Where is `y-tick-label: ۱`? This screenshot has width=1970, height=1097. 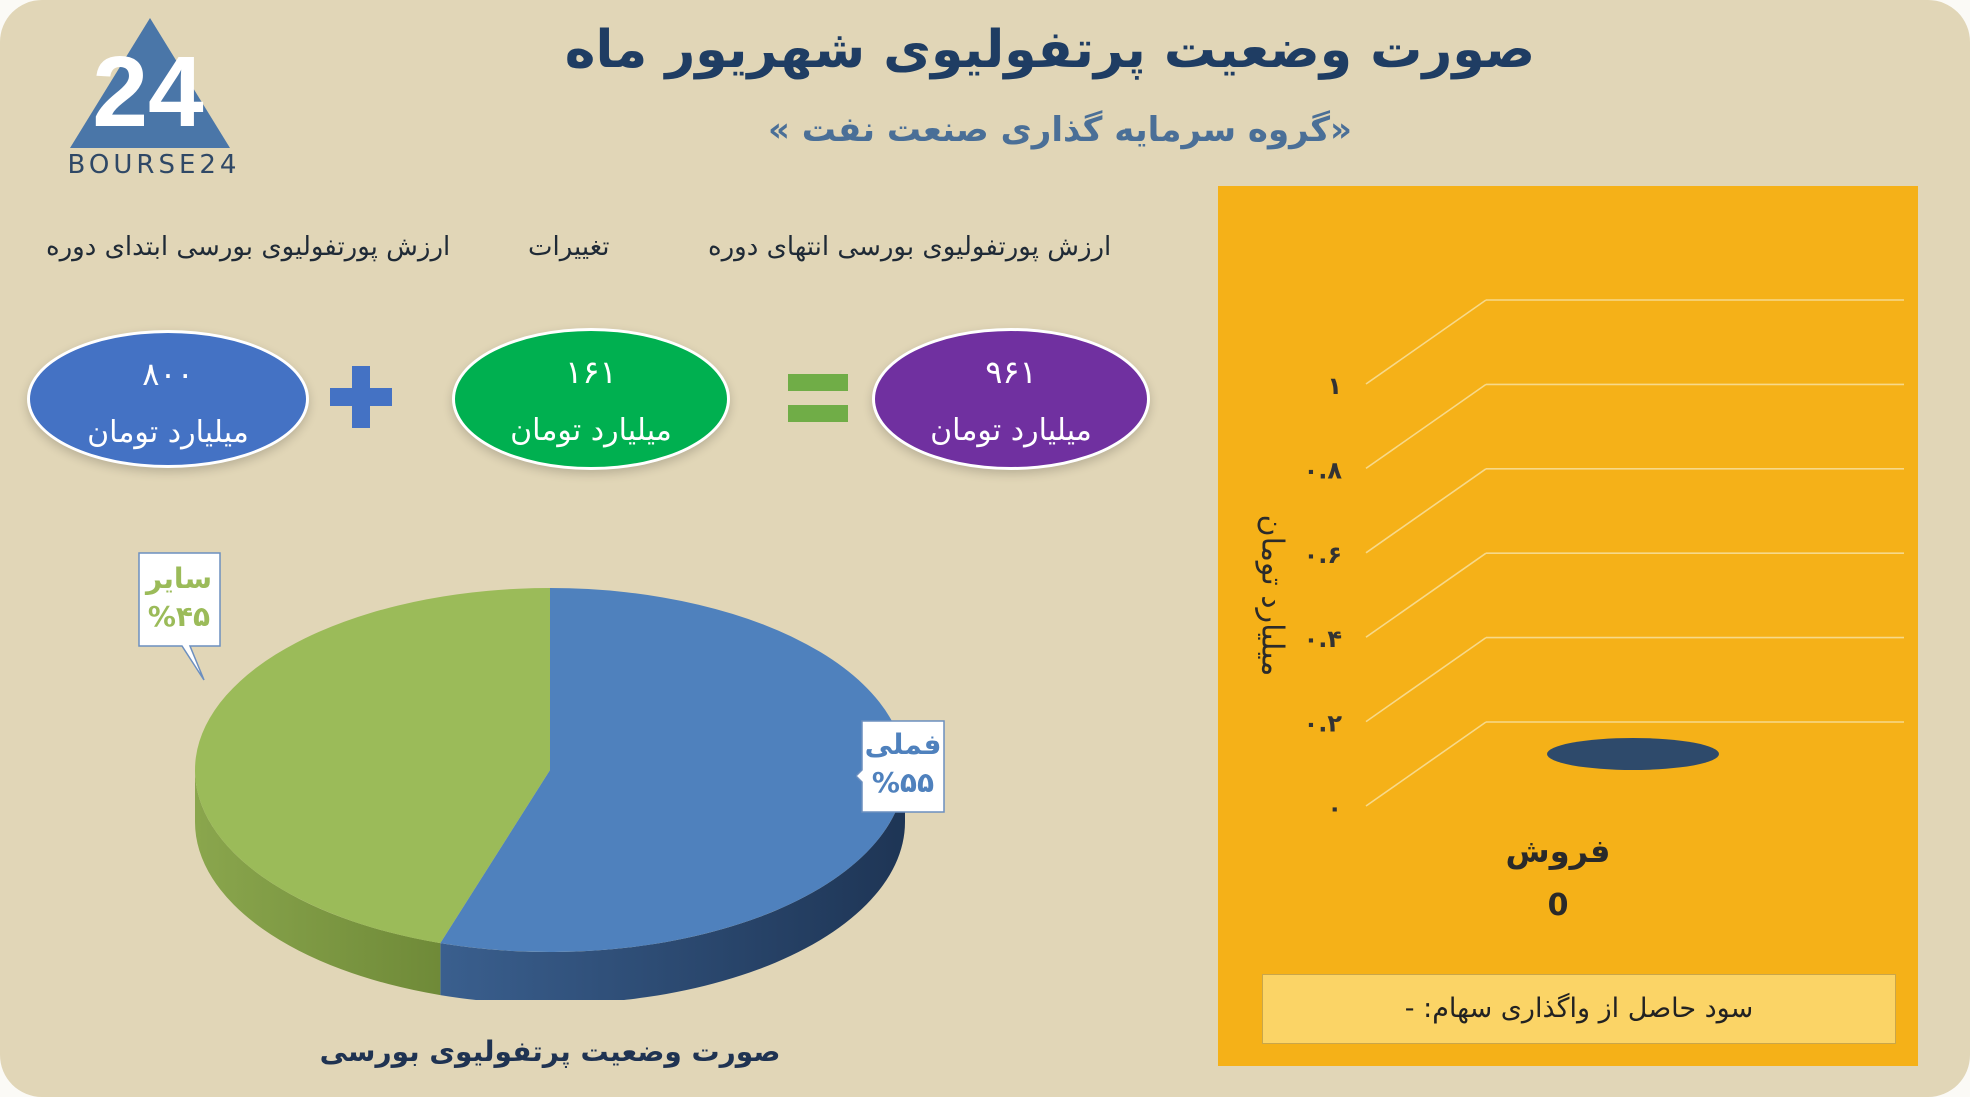 y-tick-label: ۱ is located at coordinates (1334, 386).